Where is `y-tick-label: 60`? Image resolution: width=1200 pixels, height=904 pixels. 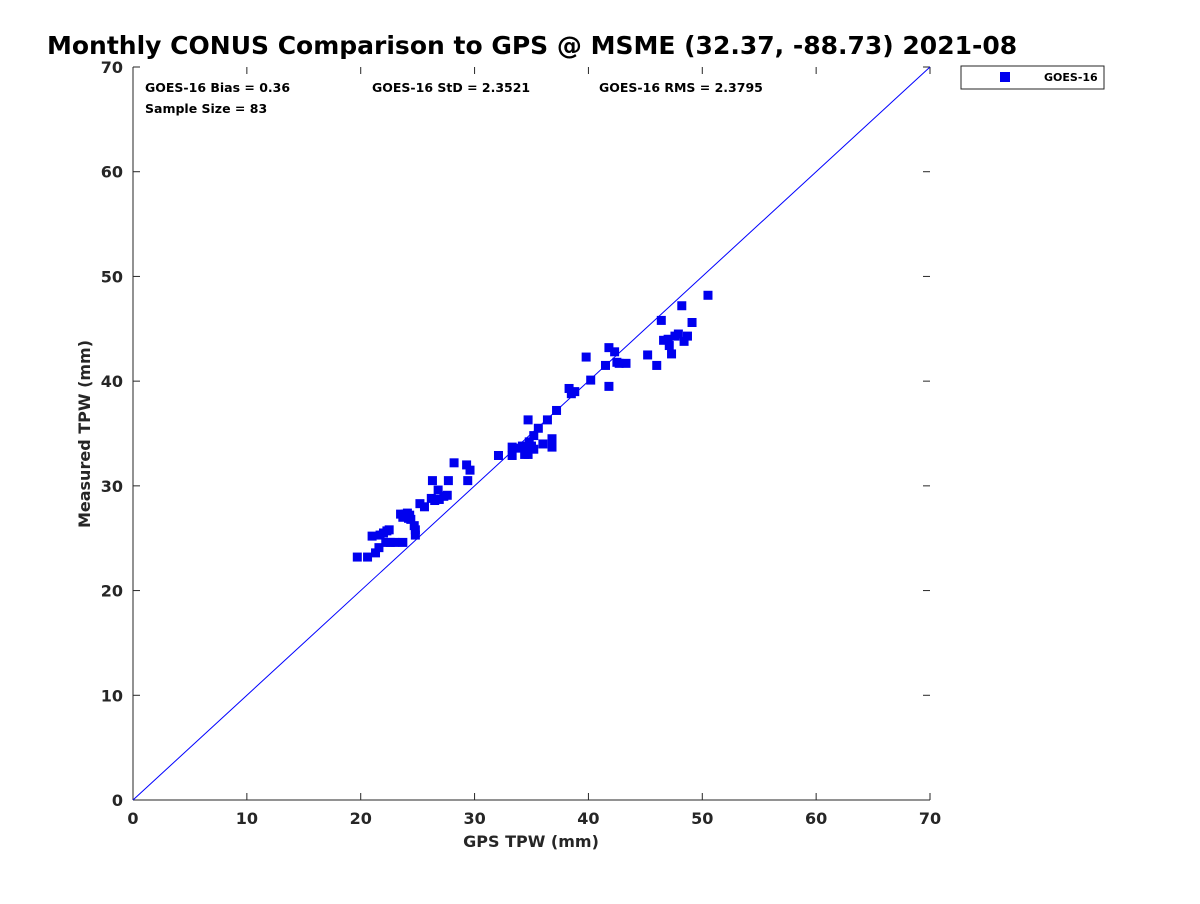 y-tick-label: 60 is located at coordinates (112, 172).